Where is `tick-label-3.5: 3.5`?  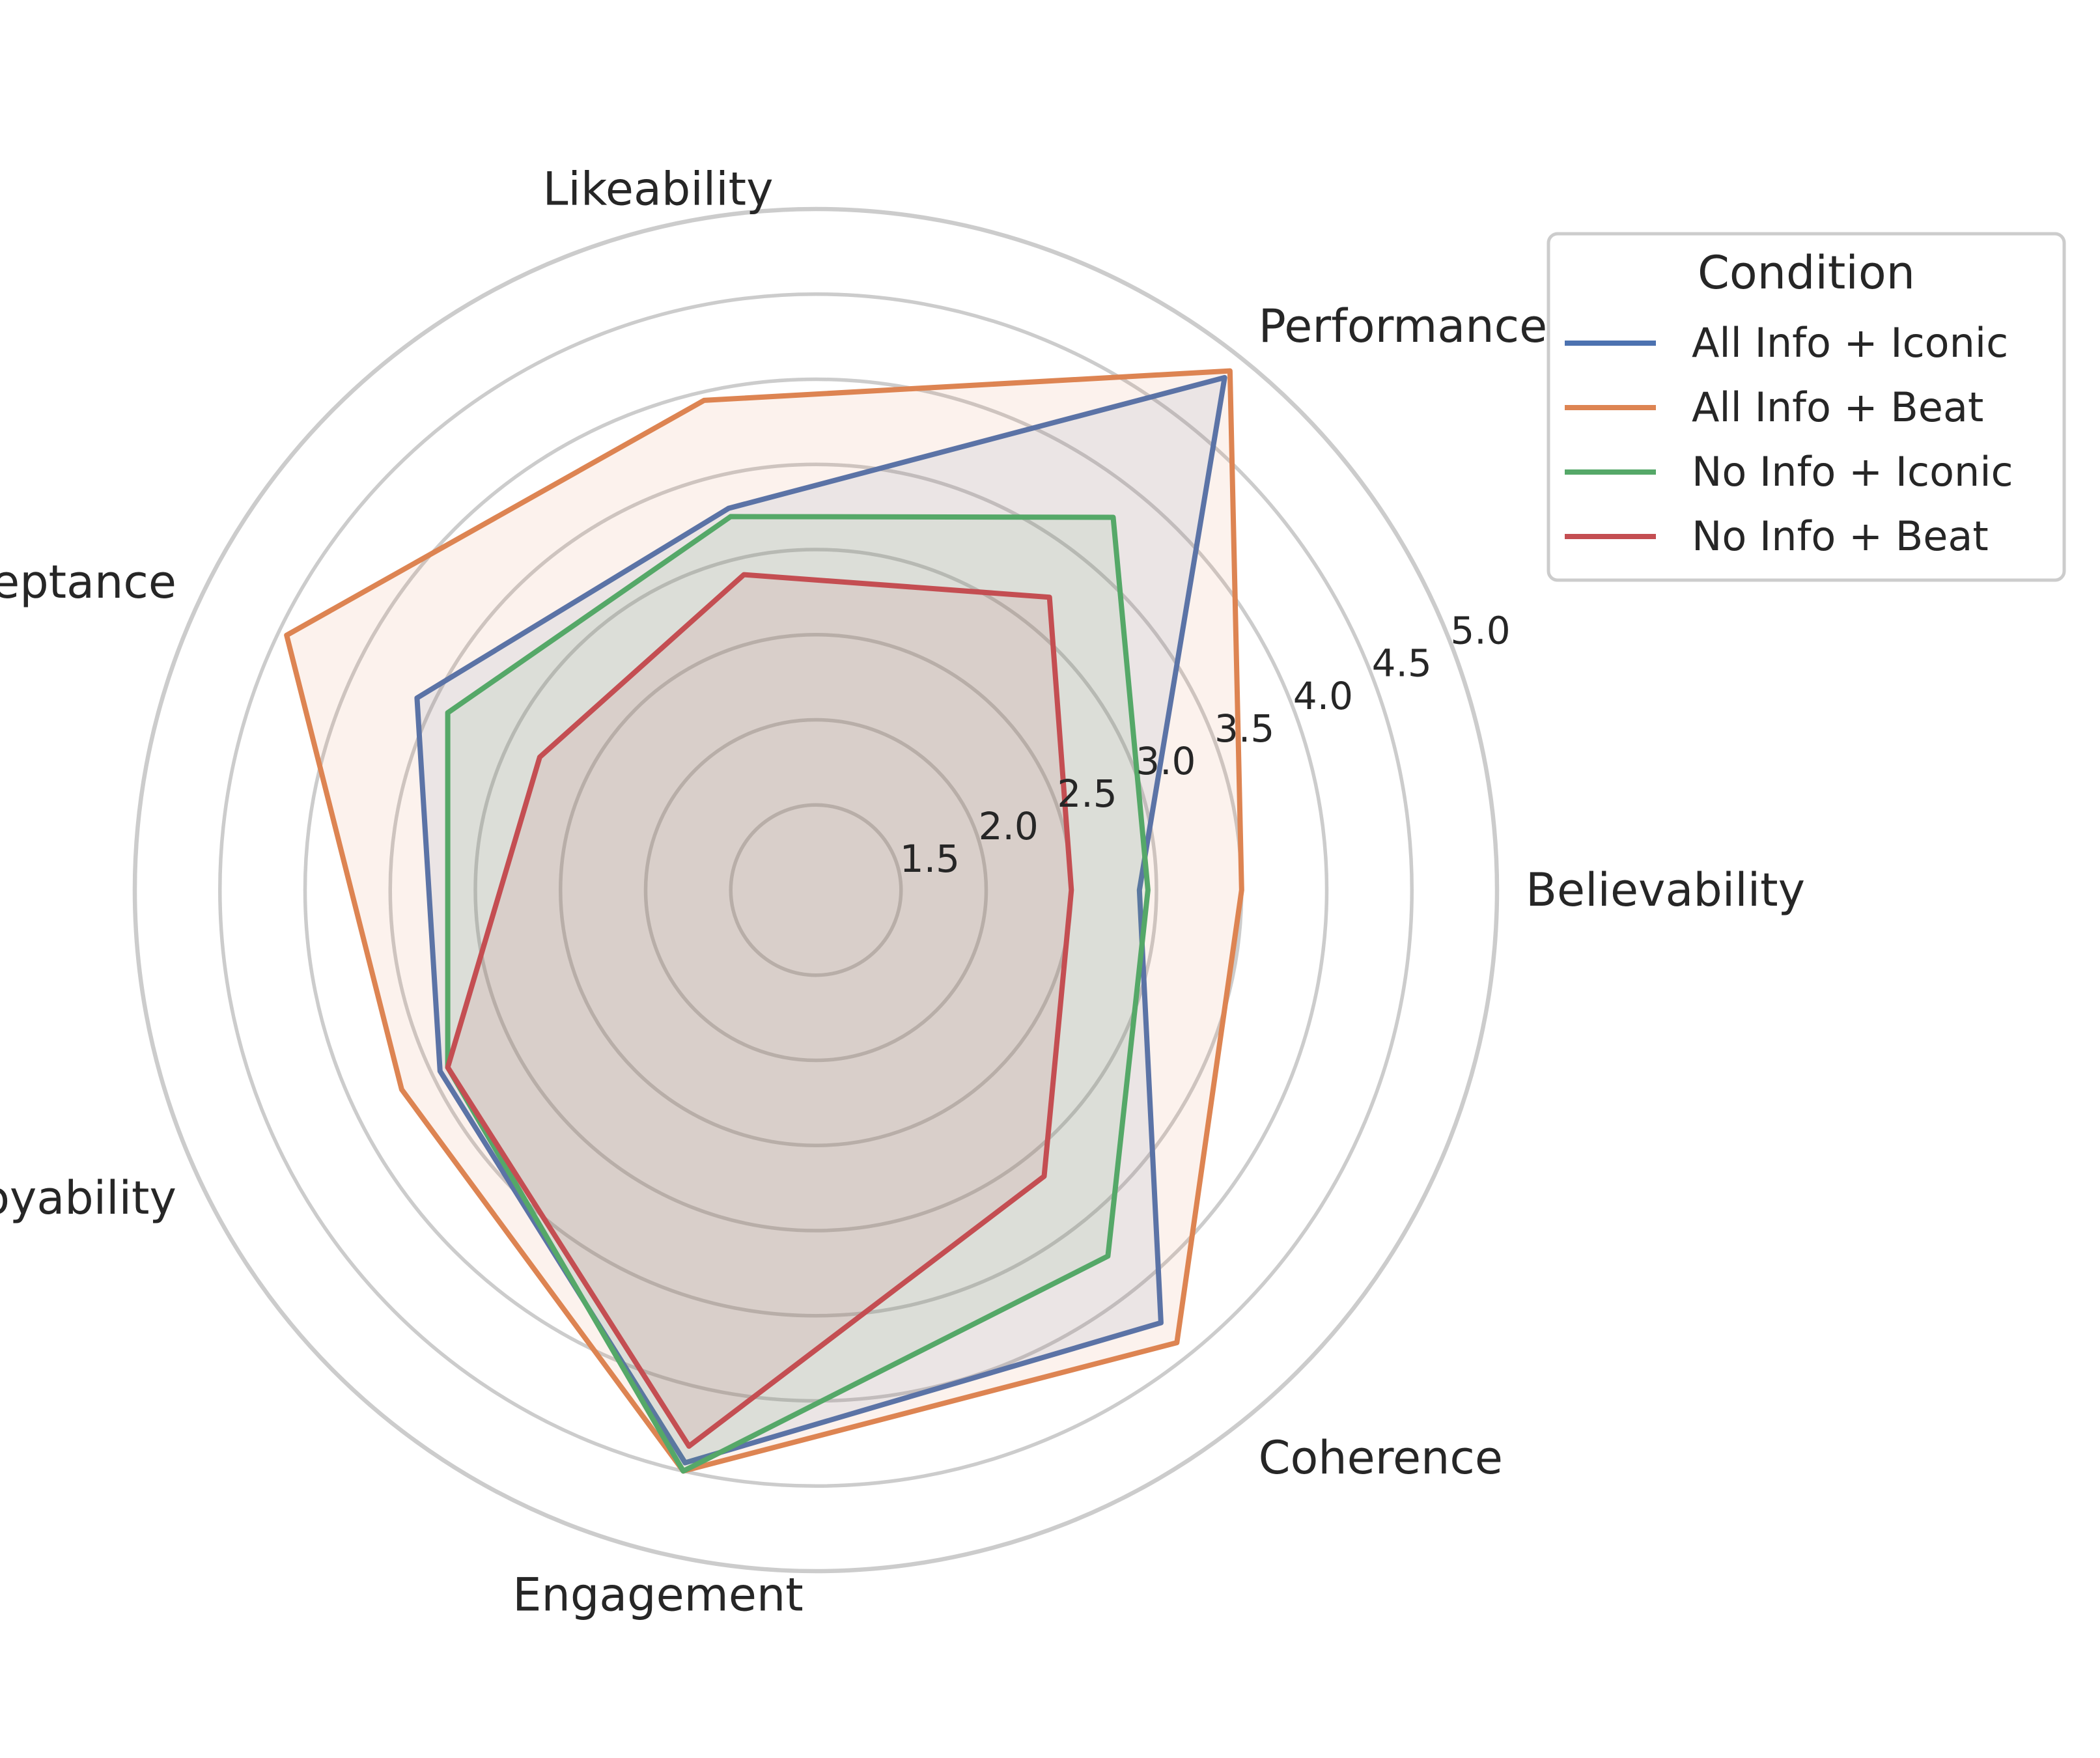 tick-label-3.5: 3.5 is located at coordinates (1244, 728).